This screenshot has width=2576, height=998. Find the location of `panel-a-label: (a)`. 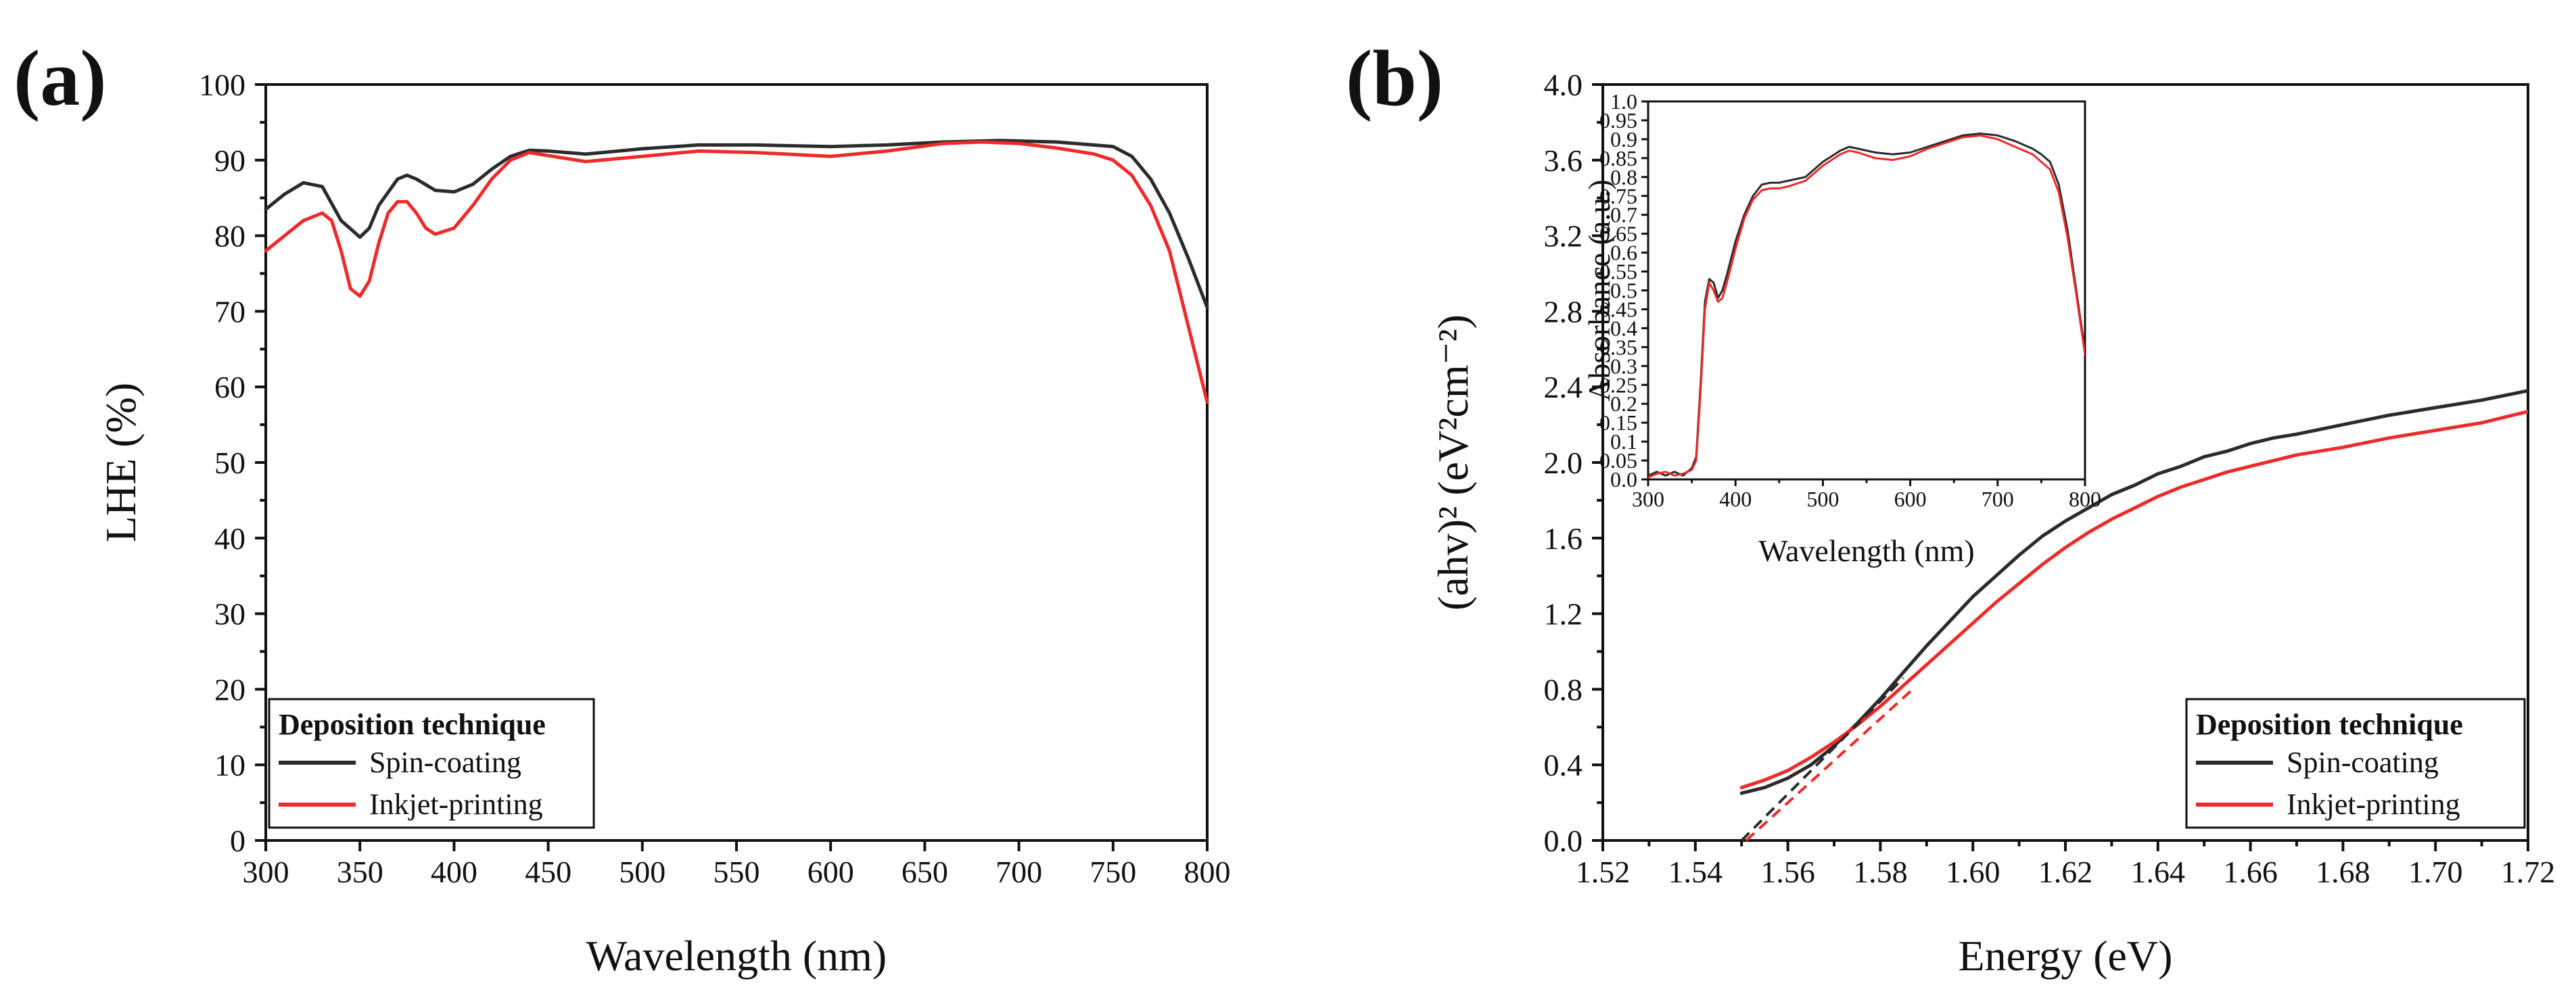

panel-a-label: (a) is located at coordinates (60, 78).